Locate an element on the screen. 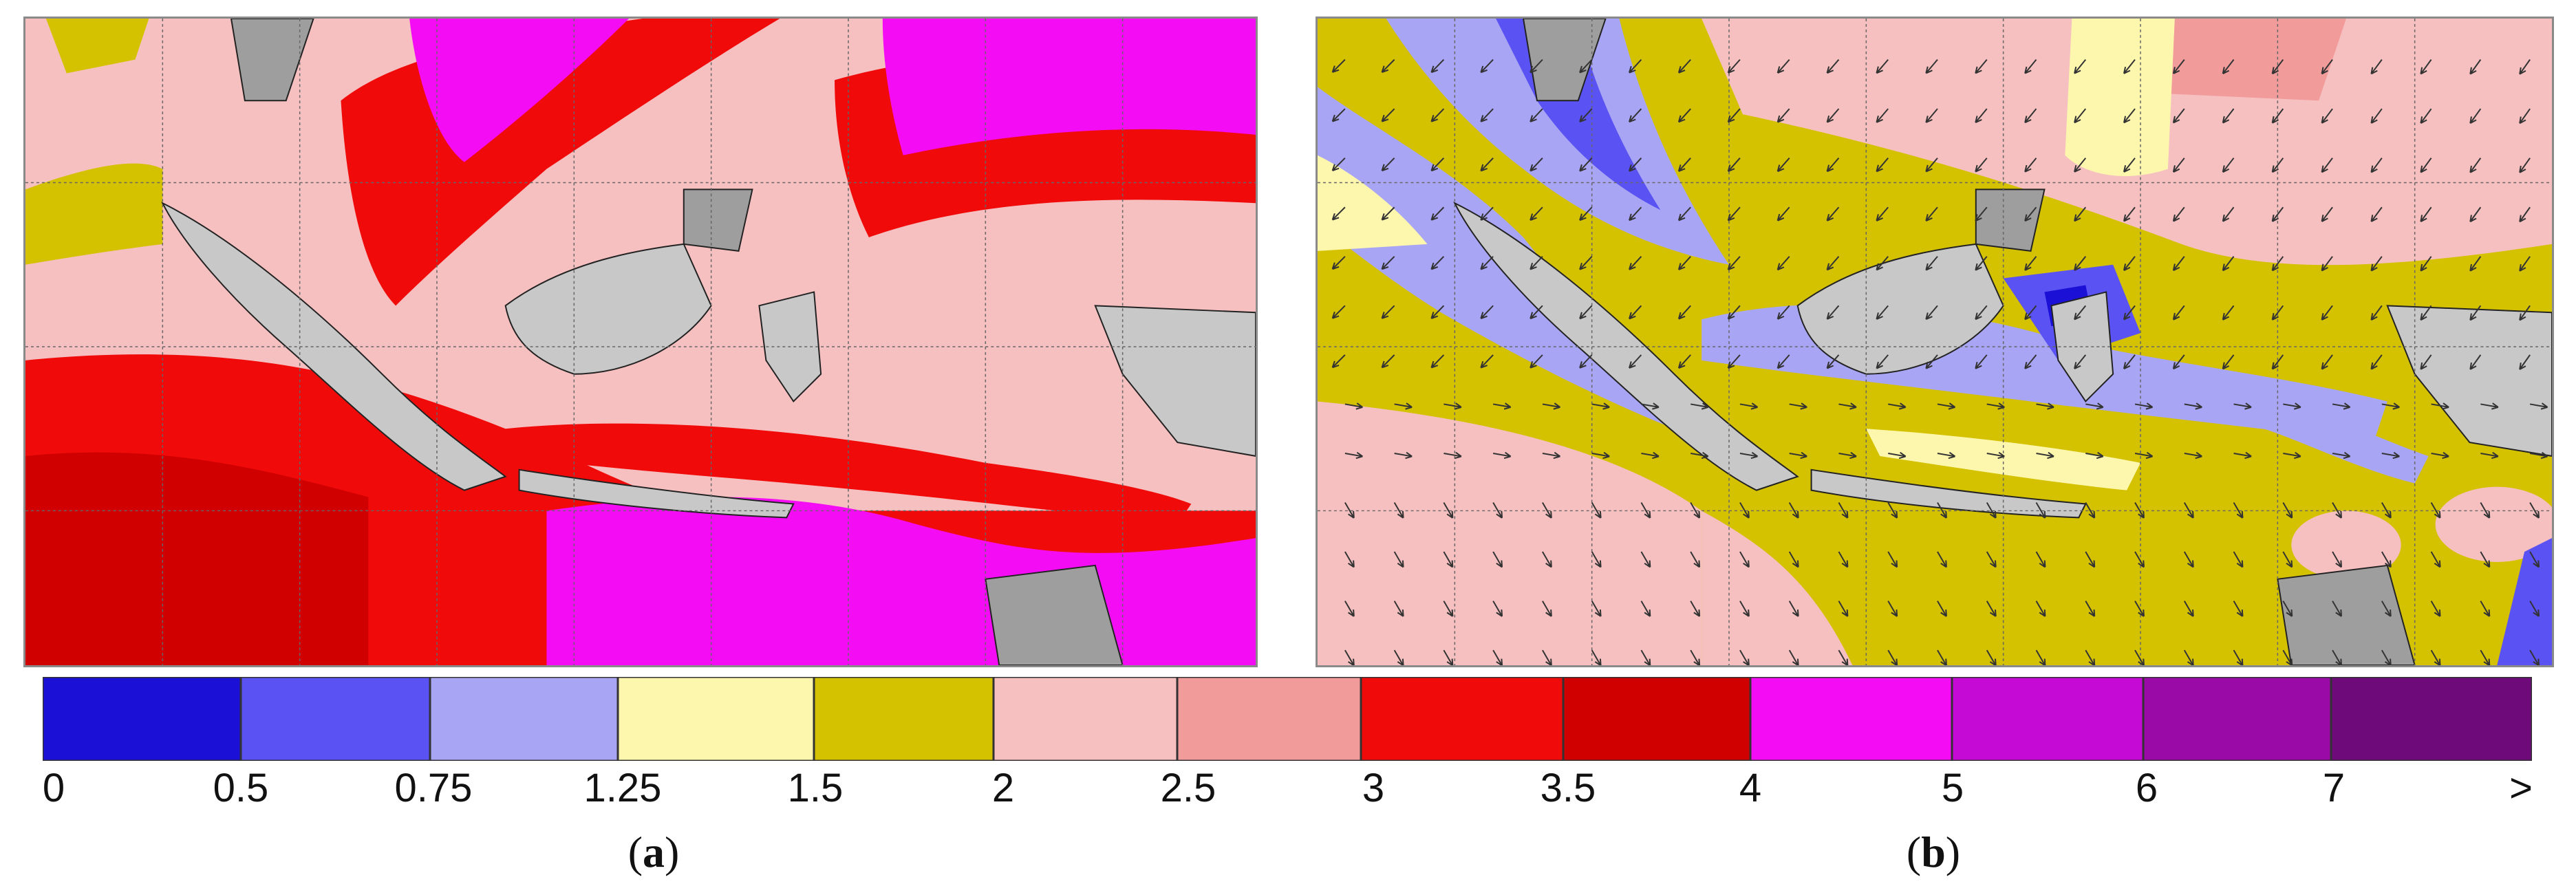 This screenshot has width=2576, height=895. legend-tick-label: 3.5 is located at coordinates (1568, 788).